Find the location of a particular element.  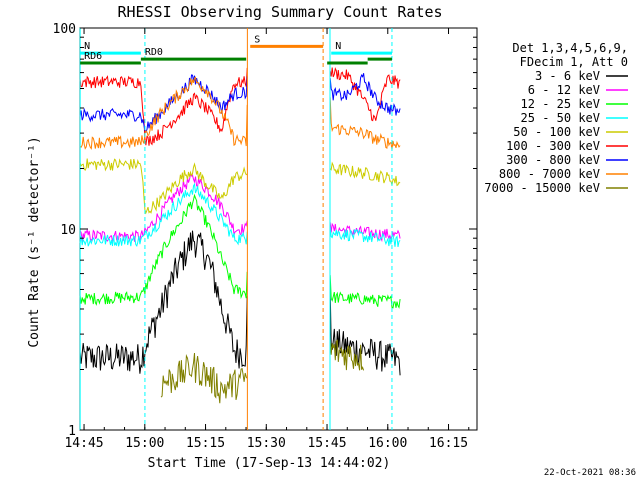

status-bar-layer: N N RD0 RD6 S is located at coordinates (236, 49).